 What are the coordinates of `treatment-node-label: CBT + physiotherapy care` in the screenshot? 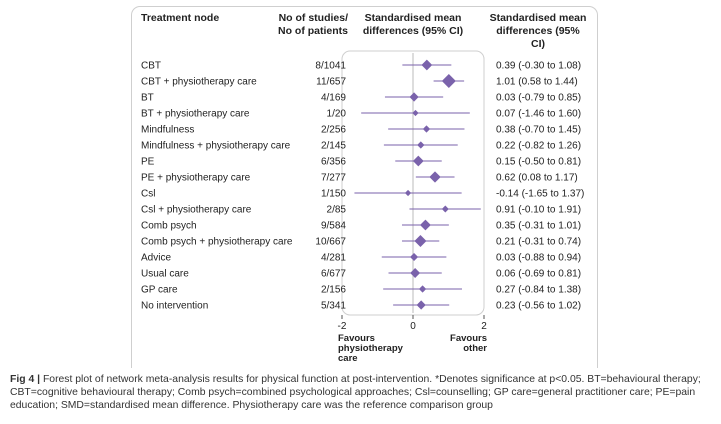 It's located at (199, 82).